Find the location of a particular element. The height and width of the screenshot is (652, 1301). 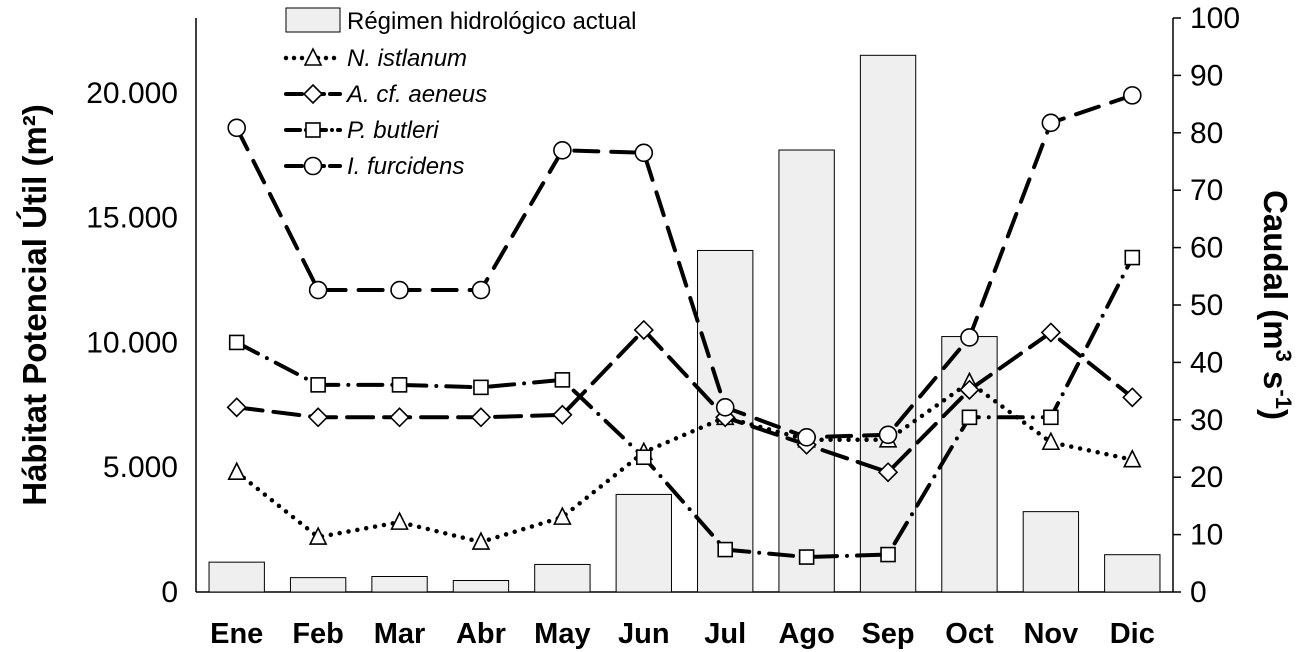

marker-p-butleri-feb is located at coordinates (318, 385).